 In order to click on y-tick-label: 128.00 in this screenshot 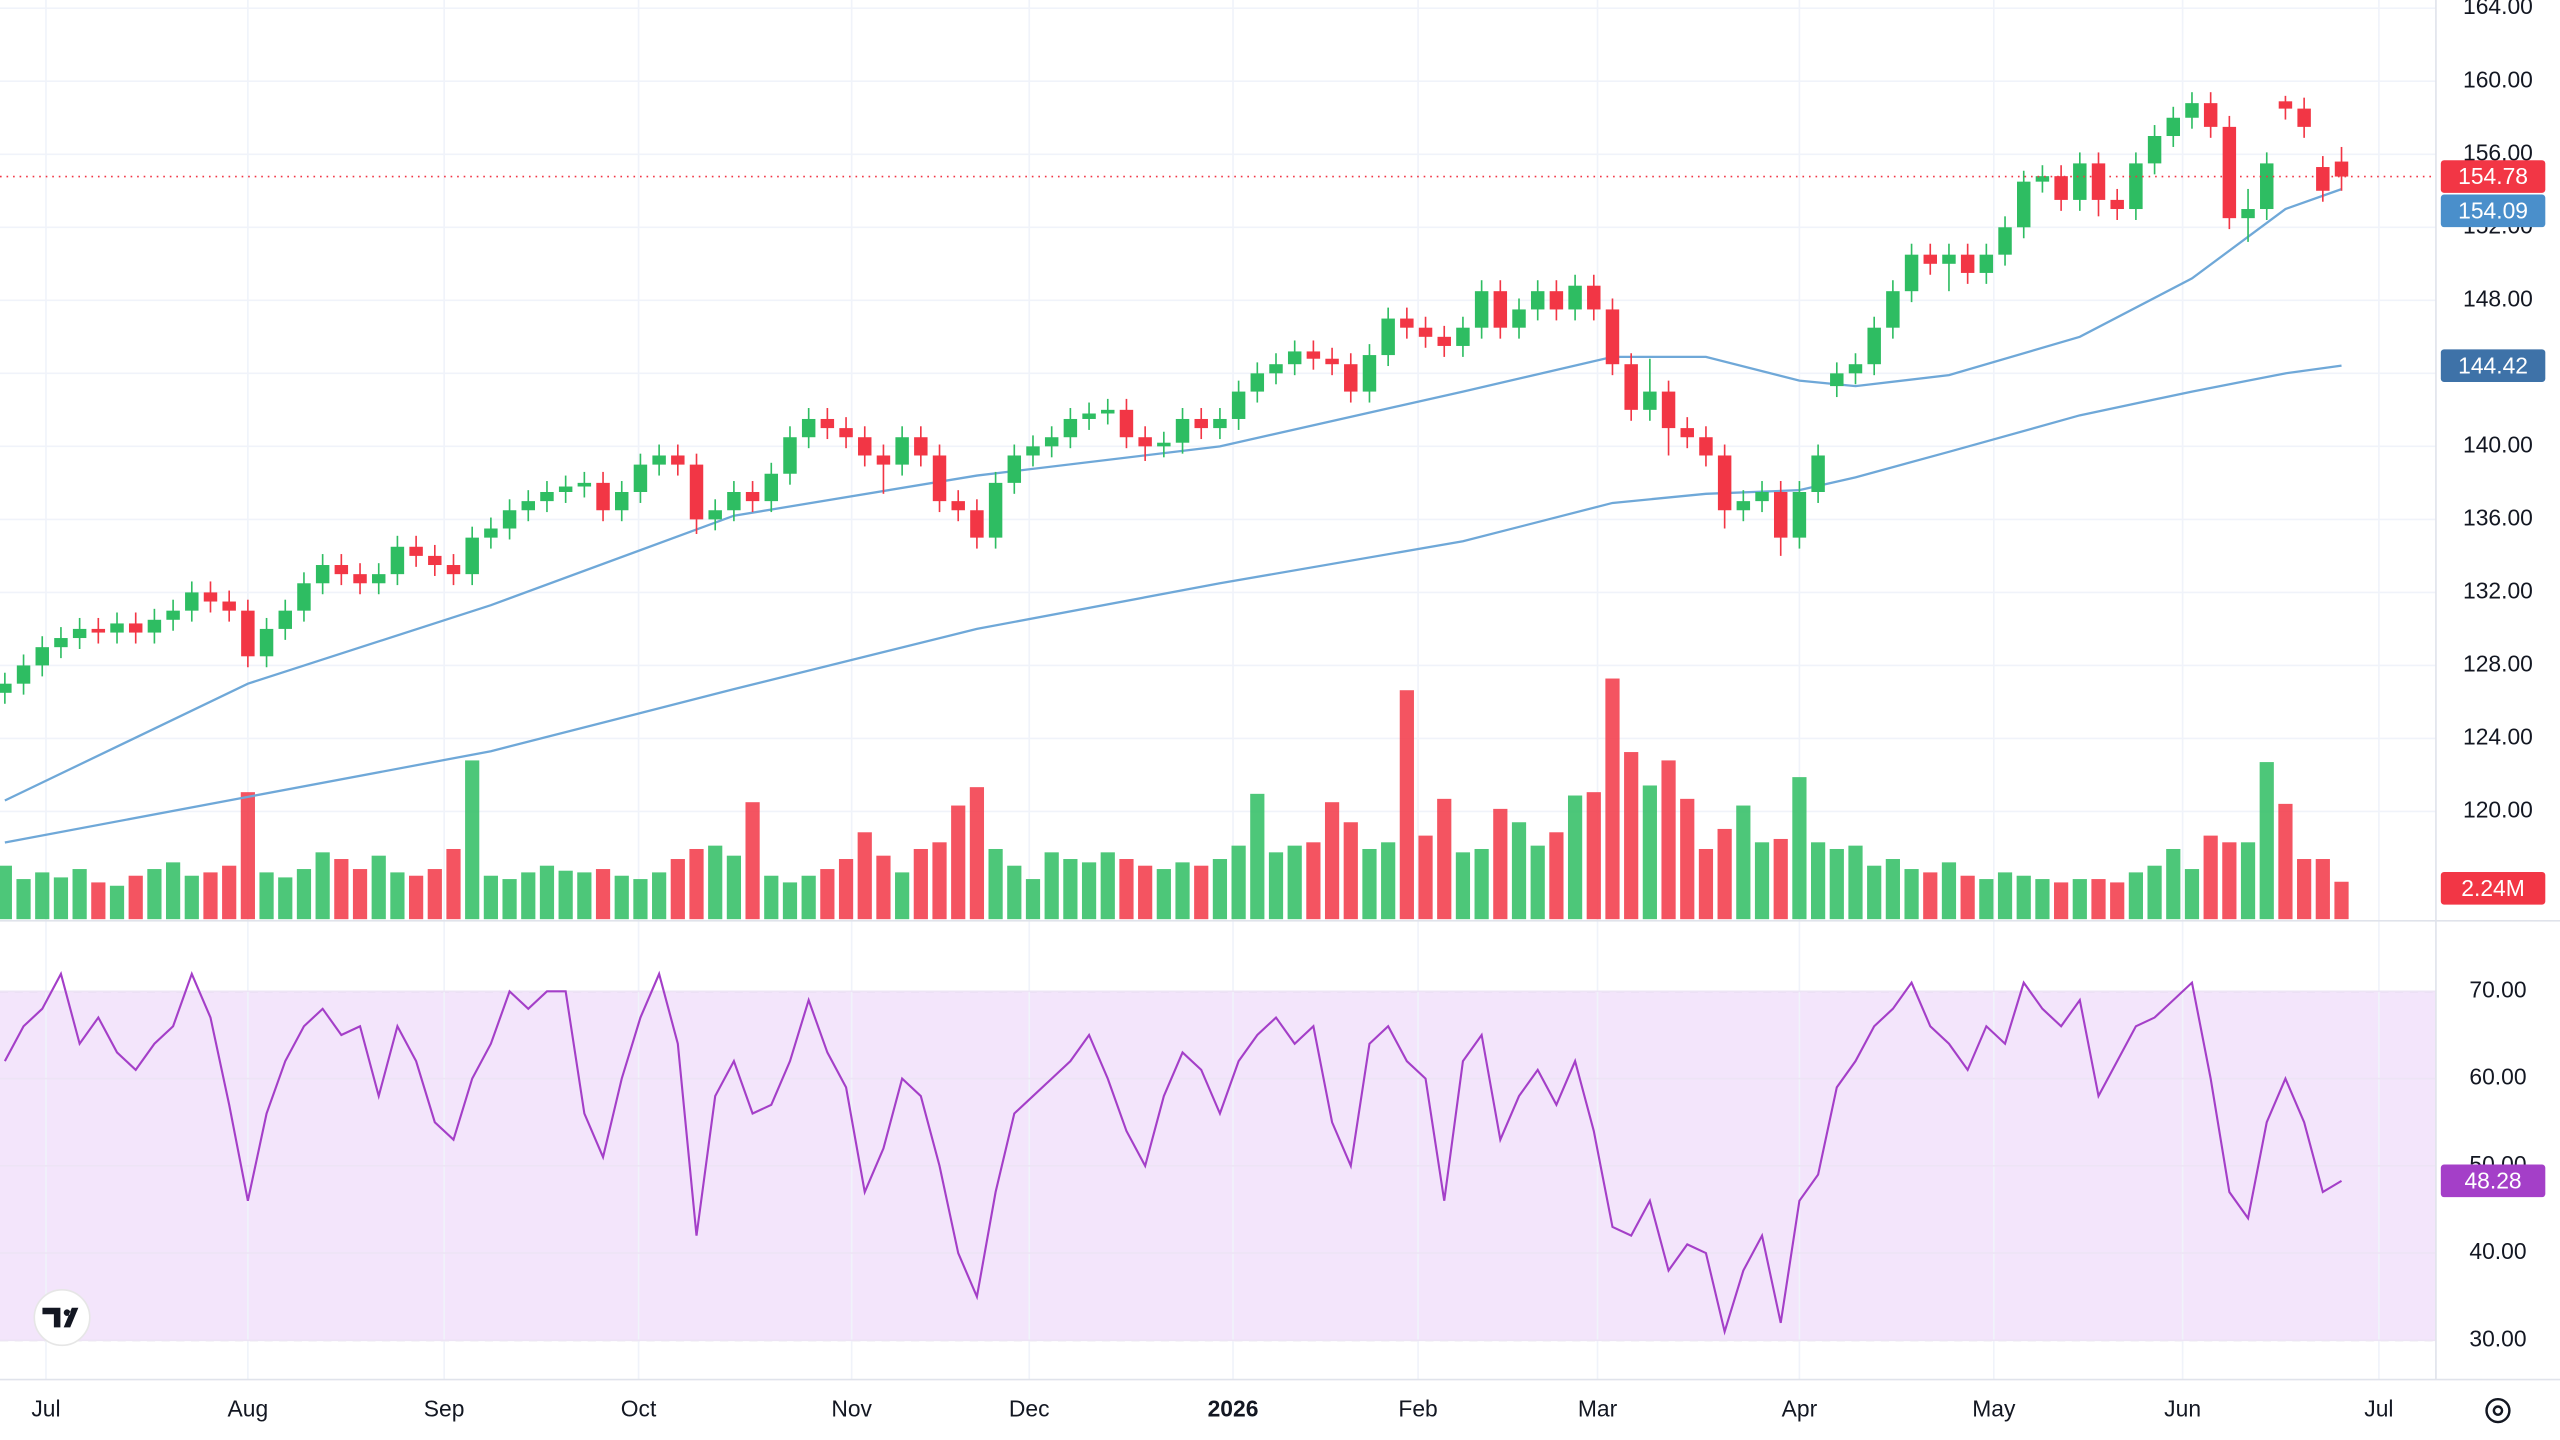, I will do `click(2498, 663)`.